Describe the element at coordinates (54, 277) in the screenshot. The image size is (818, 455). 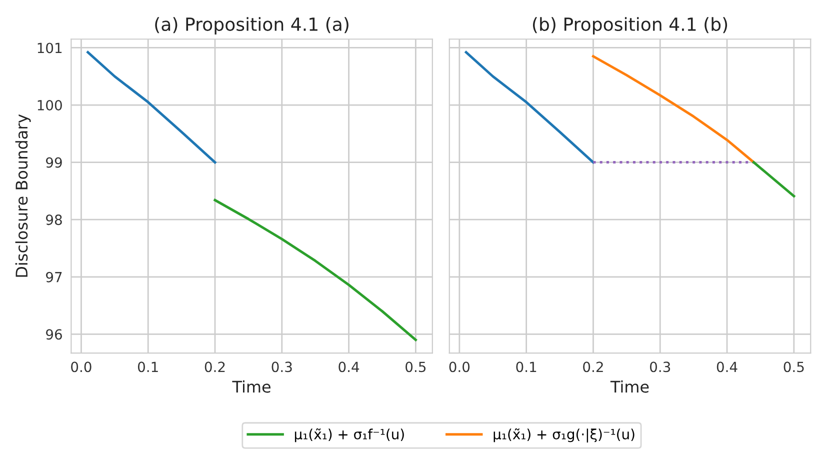
I see `y-tick-label: 97` at that location.